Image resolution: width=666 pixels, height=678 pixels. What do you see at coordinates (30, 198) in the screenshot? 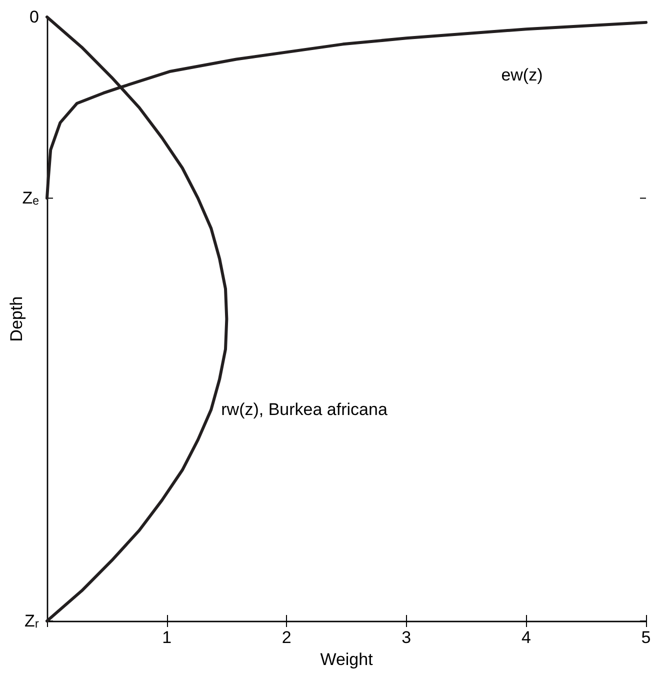
I see `ref-line-label: Zₑ` at bounding box center [30, 198].